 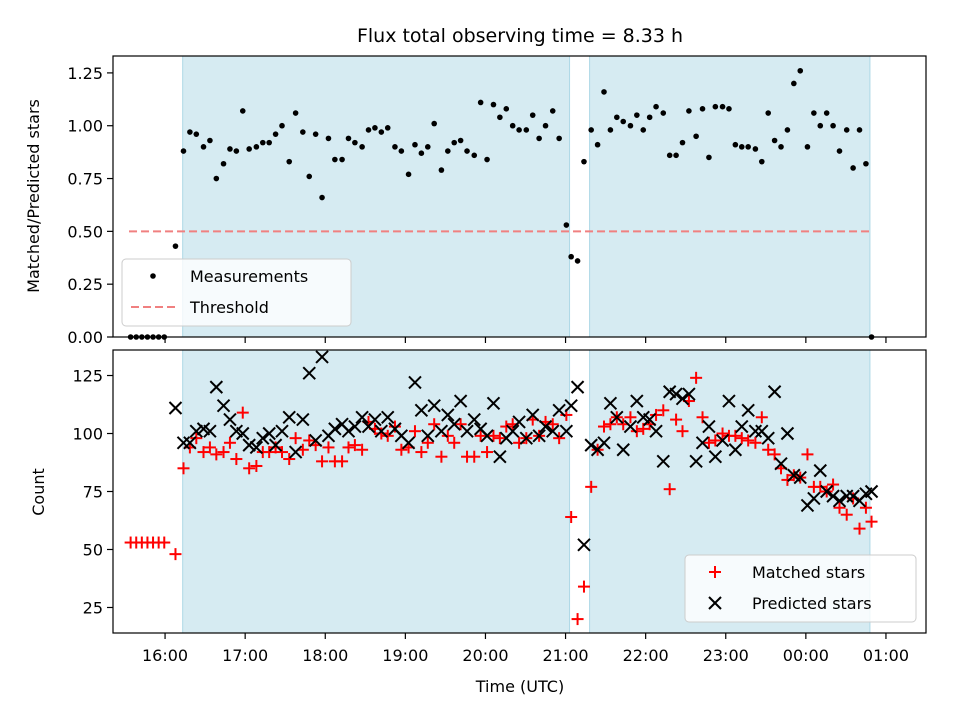 I want to click on bottom-y-tick-label: 50, so click(x=93, y=549).